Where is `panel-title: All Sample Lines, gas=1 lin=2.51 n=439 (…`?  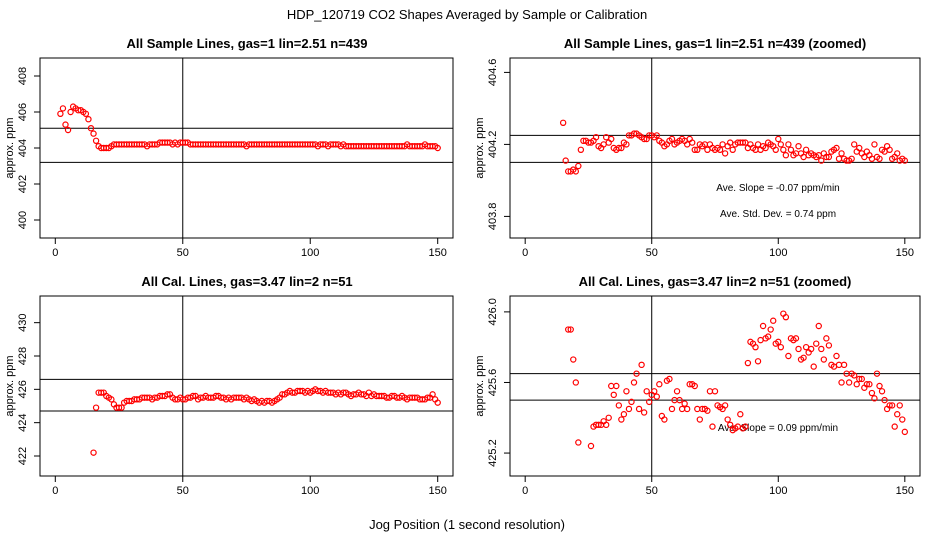
panel-title: All Sample Lines, gas=1 lin=2.51 n=439 (… is located at coordinates (715, 43).